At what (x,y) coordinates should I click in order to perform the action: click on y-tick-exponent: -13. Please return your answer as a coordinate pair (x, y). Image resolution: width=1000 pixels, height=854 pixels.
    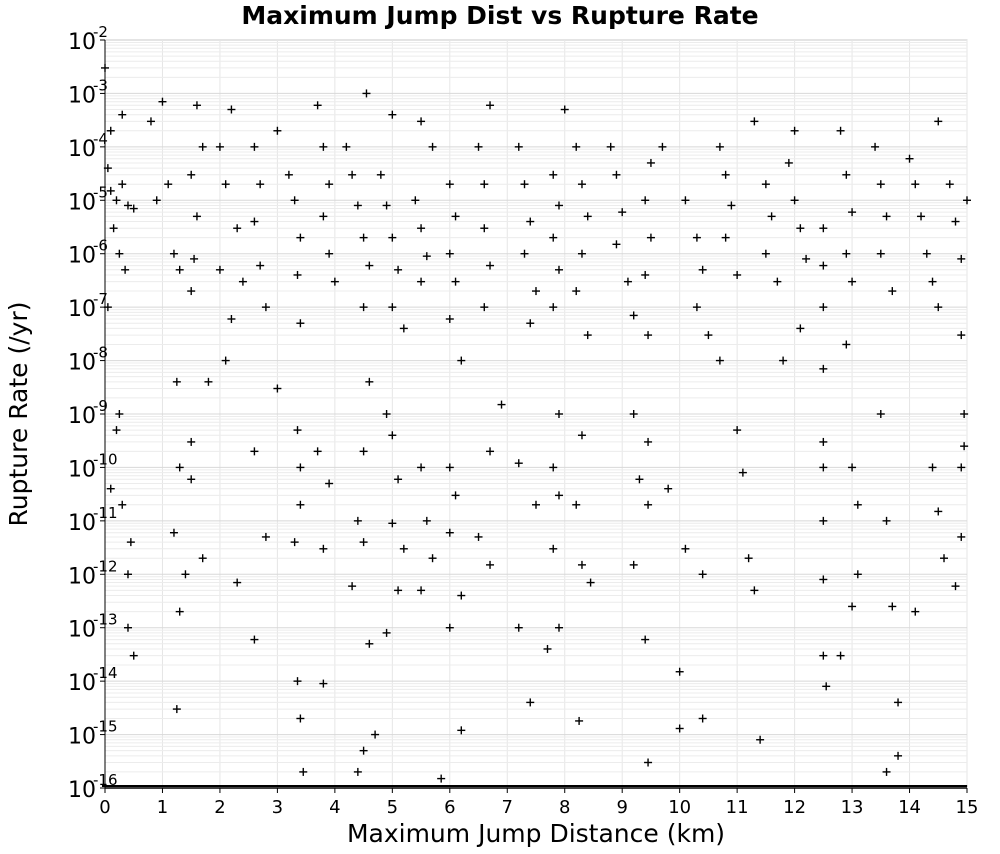
    Looking at the image, I should click on (105, 620).